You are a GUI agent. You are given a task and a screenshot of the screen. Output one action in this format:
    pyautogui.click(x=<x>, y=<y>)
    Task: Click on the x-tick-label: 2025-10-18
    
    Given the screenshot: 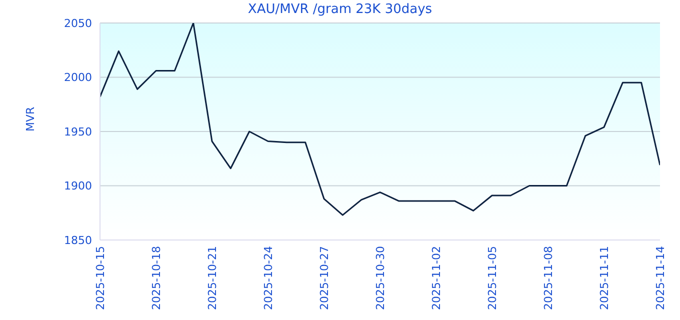 What is the action you would take?
    pyautogui.click(x=156, y=278)
    